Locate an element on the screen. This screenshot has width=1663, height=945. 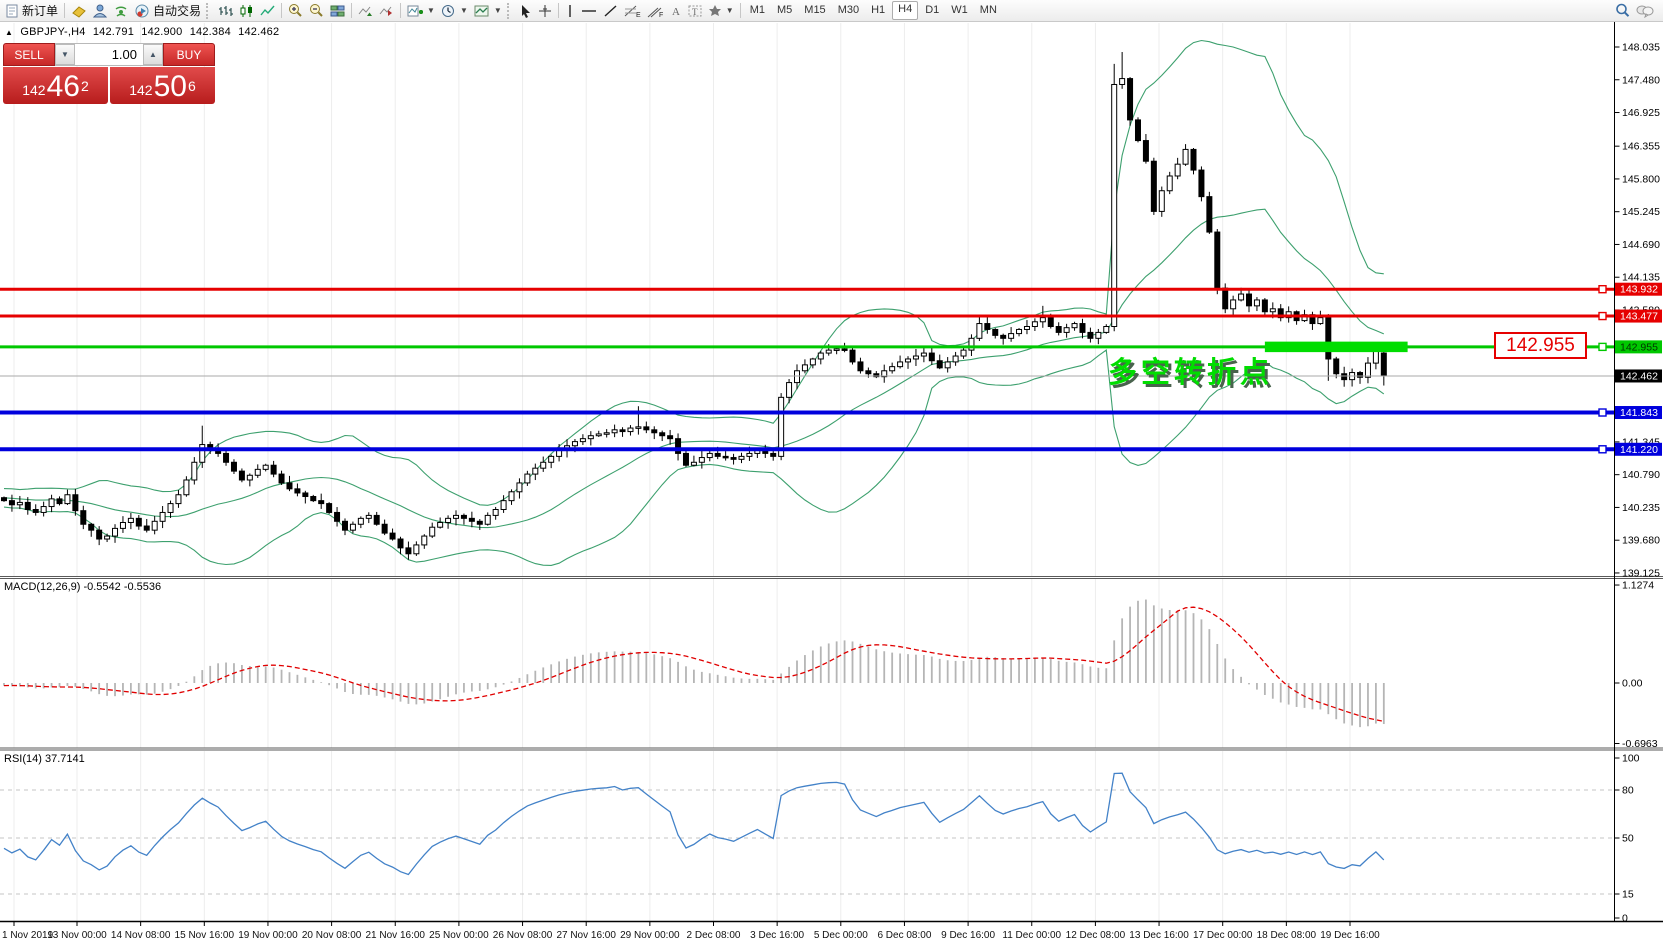
svg-text: T is located at coordinates (695, 12).